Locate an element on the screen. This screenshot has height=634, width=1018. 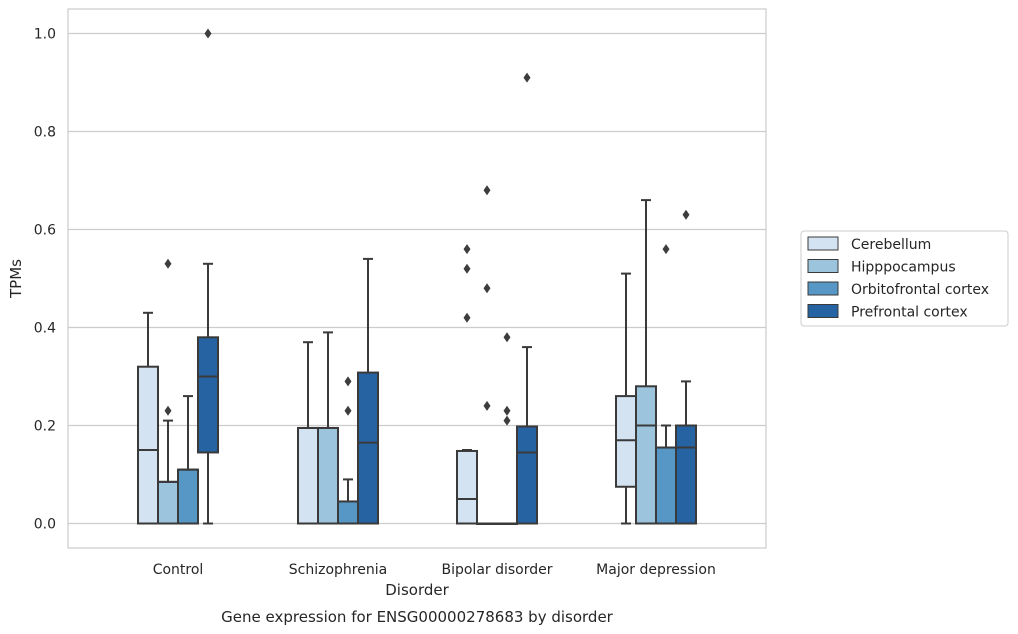
x-axis-label: Disorder is located at coordinates (417, 590).